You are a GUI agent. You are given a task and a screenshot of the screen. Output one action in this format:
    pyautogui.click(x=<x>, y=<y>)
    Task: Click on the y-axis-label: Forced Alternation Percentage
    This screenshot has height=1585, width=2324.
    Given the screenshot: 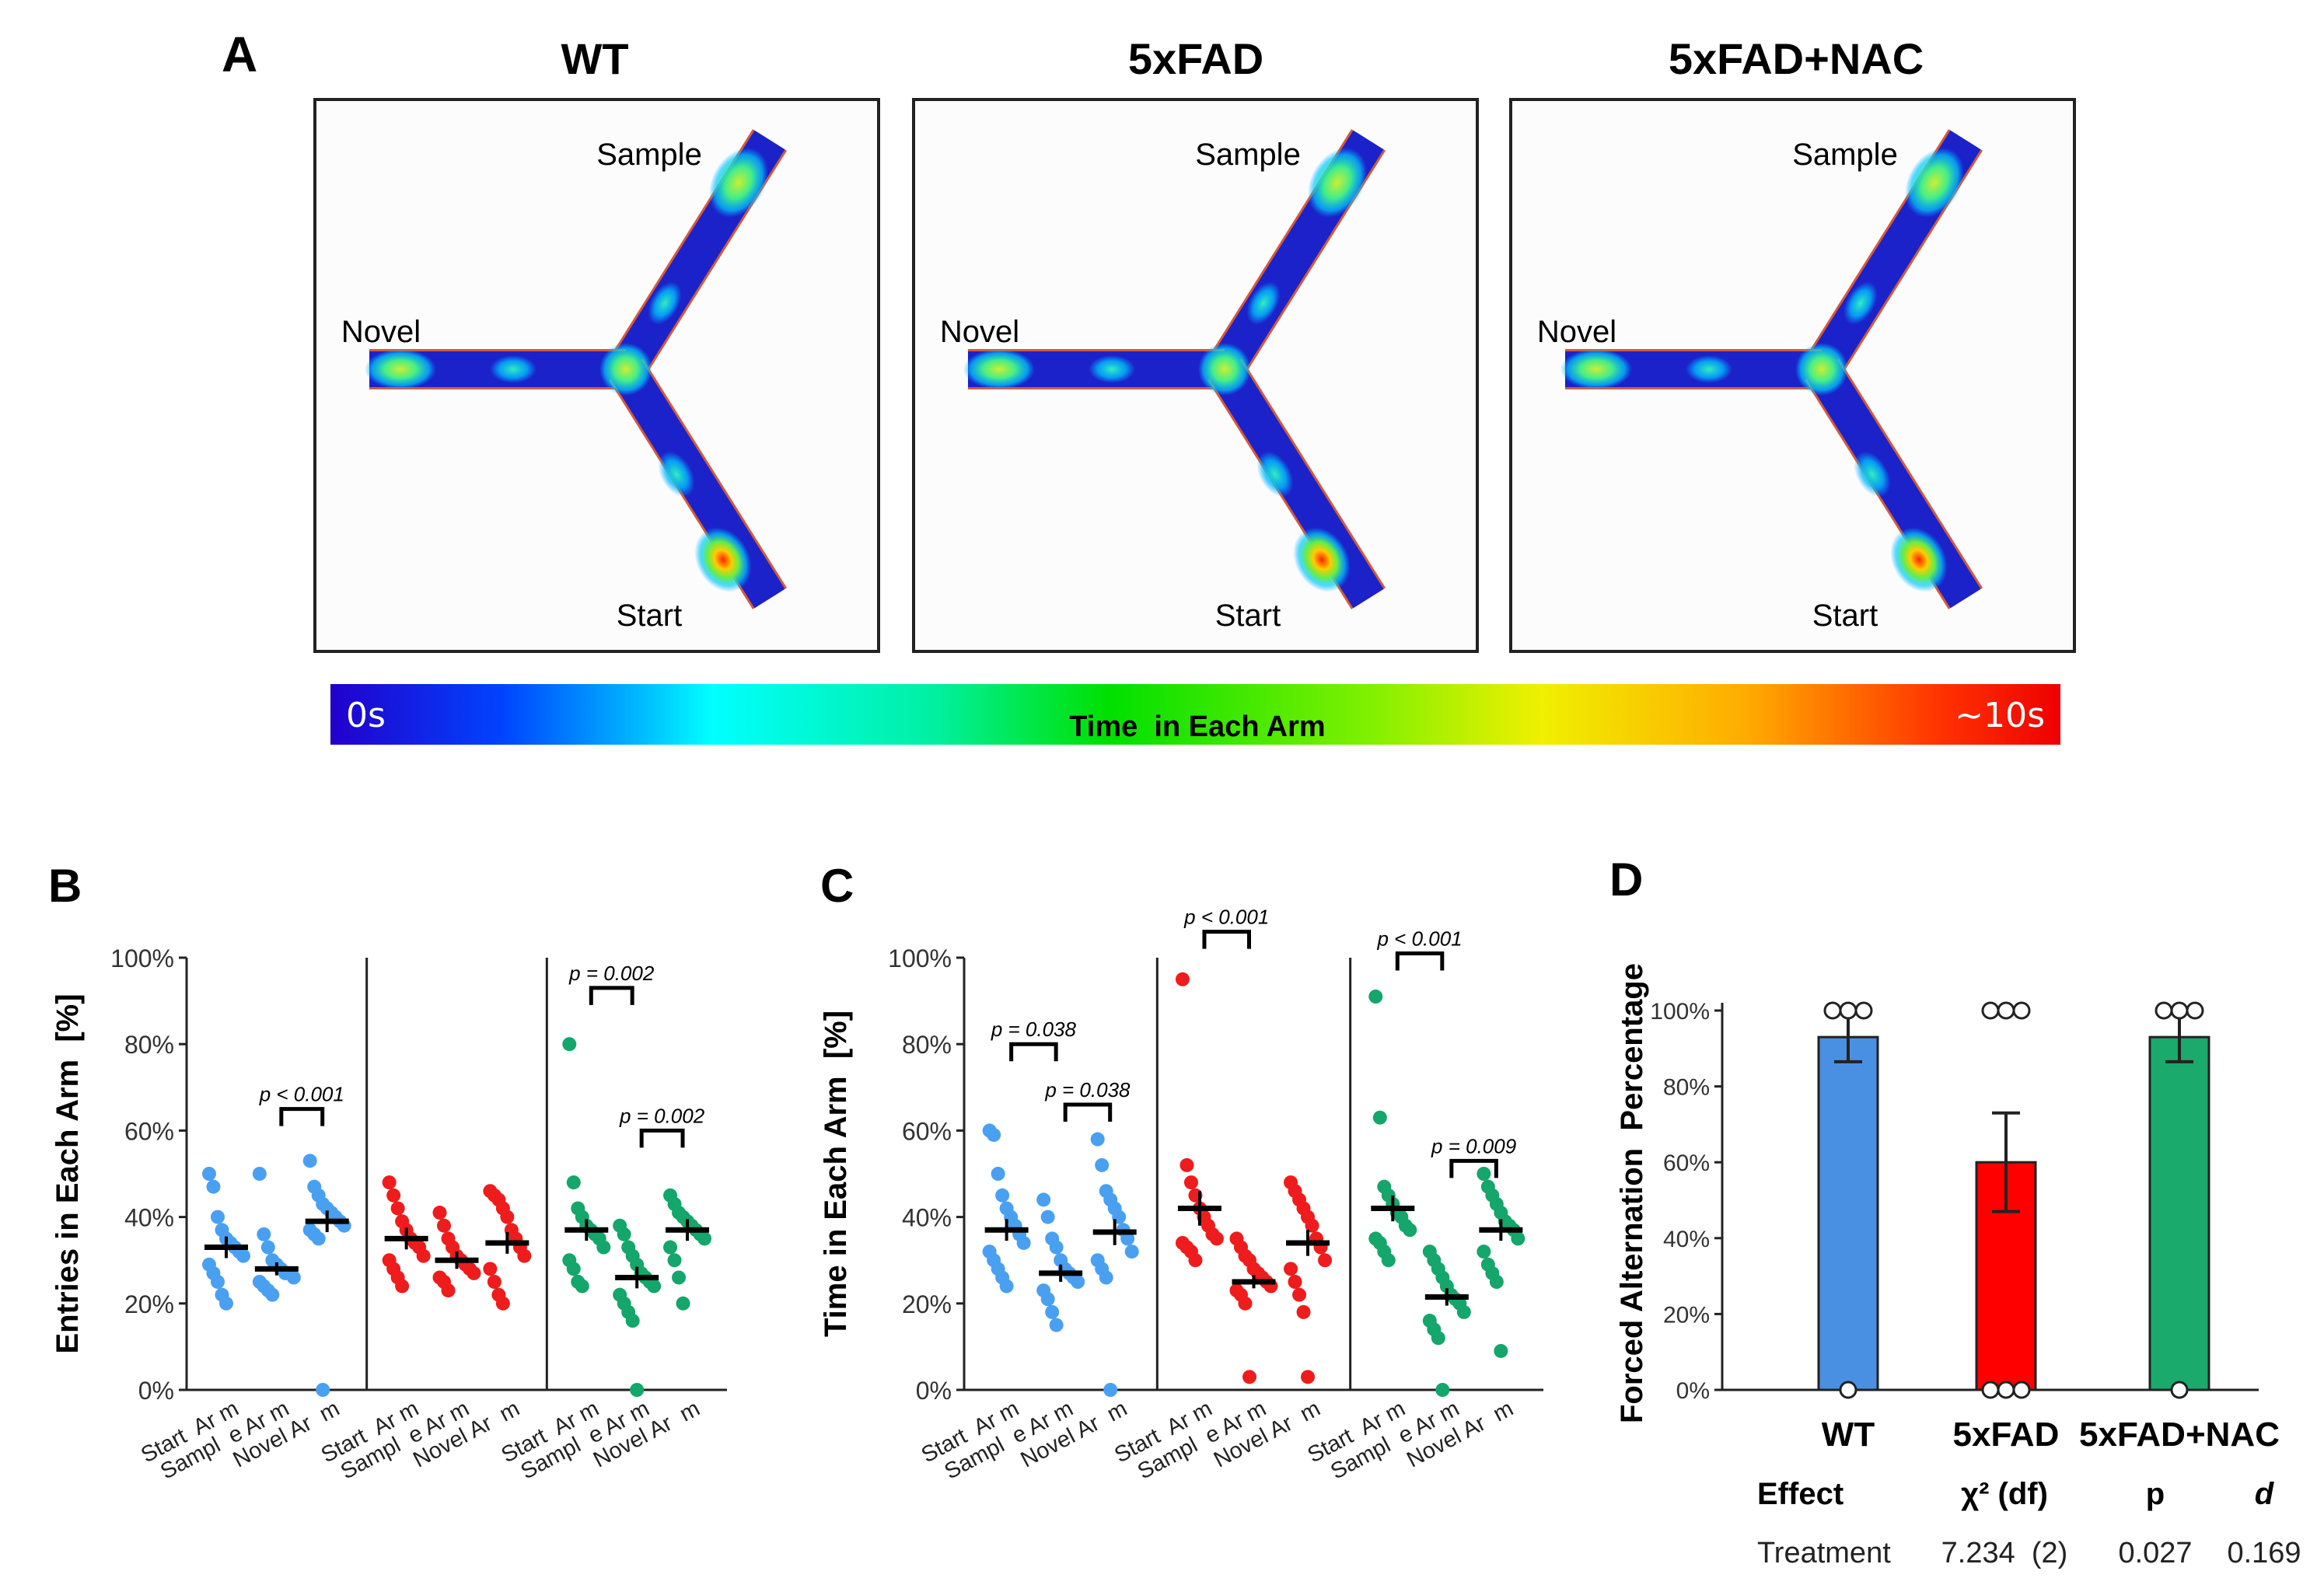 What is the action you would take?
    pyautogui.click(x=1632, y=1193)
    